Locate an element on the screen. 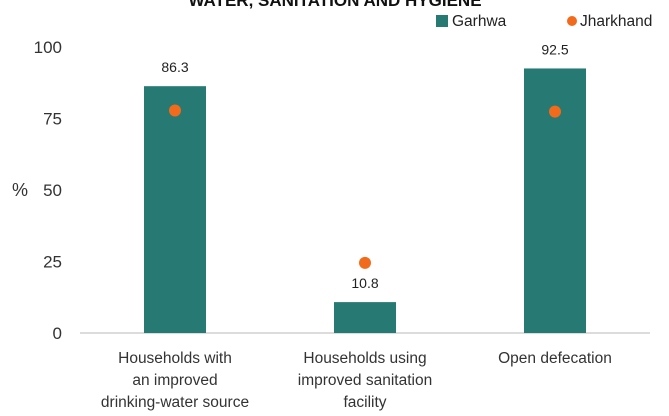 Image resolution: width=669 pixels, height=416 pixels. x-tick-label: facility is located at coordinates (364, 402).